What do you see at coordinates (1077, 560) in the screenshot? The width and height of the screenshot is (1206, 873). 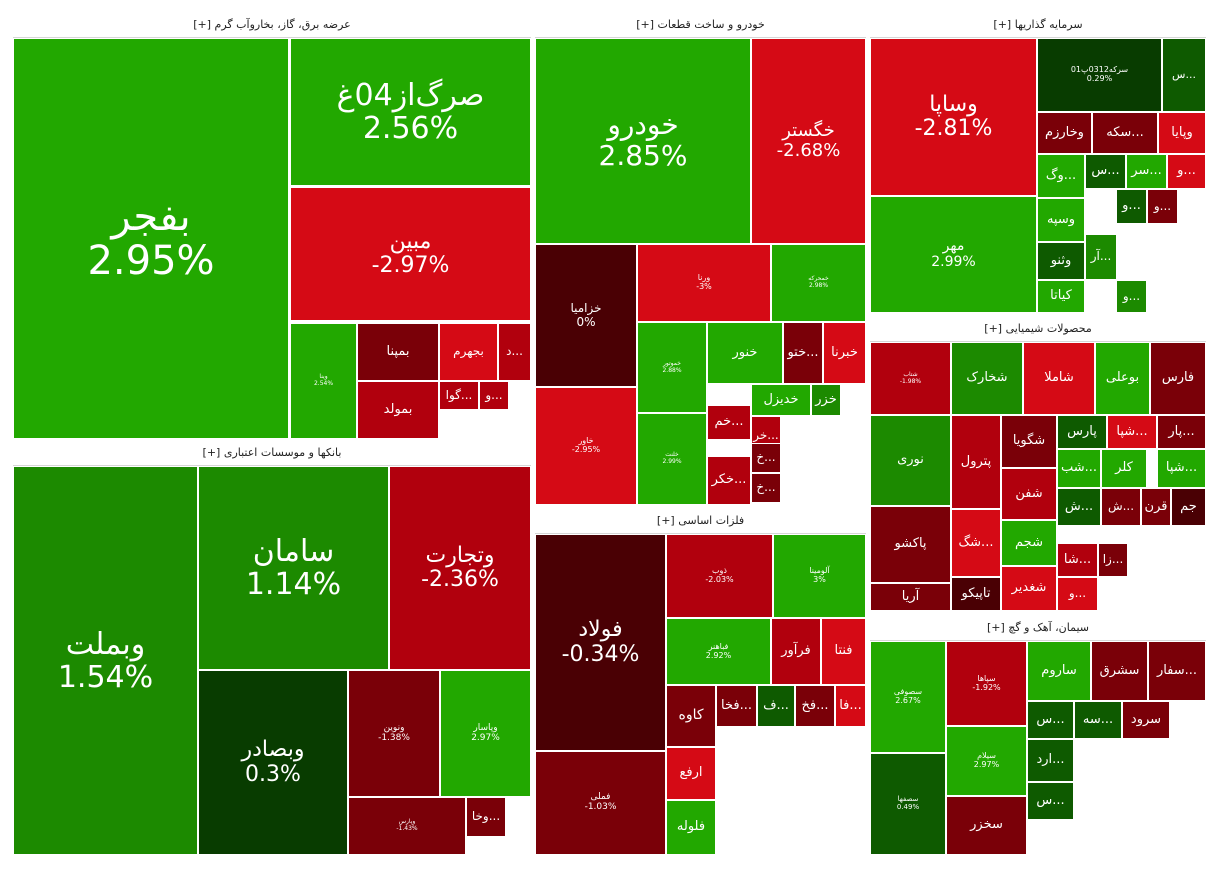 I see `stock-tile: ...شا` at bounding box center [1077, 560].